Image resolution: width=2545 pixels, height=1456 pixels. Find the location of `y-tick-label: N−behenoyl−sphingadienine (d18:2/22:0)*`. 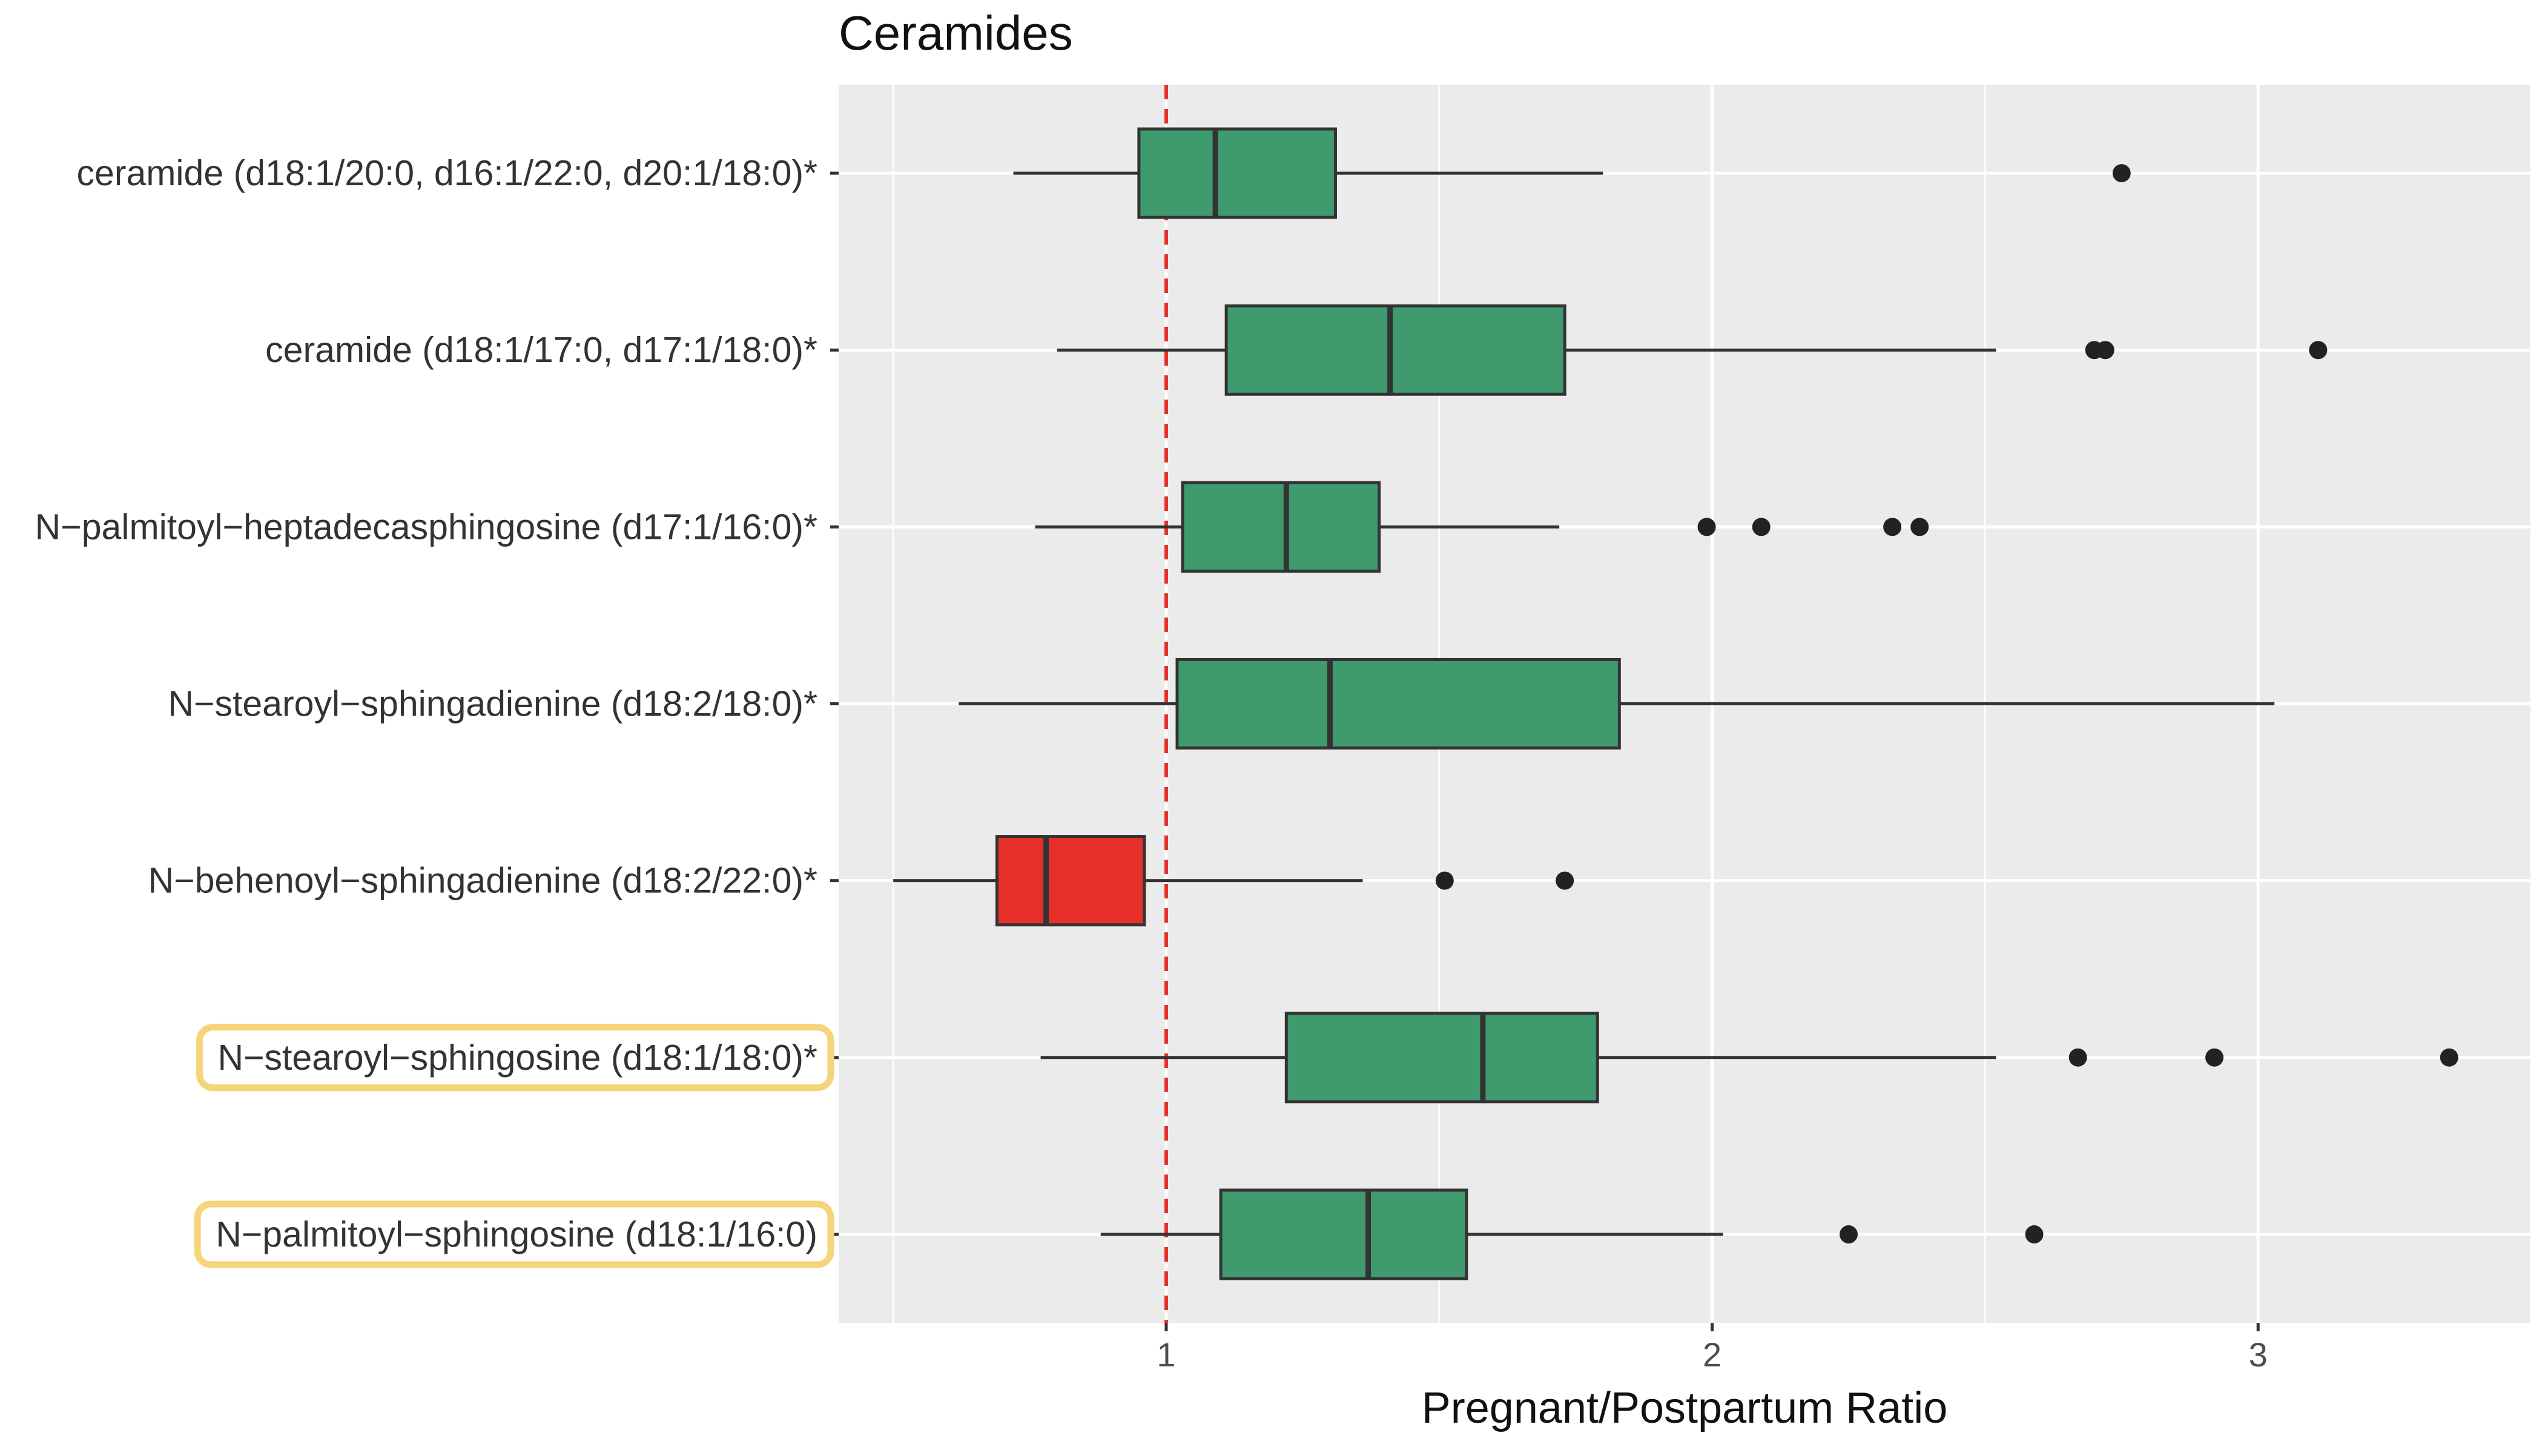

y-tick-label: N−behenoyl−sphingadienine (d18:2/22:0)* is located at coordinates (483, 881).